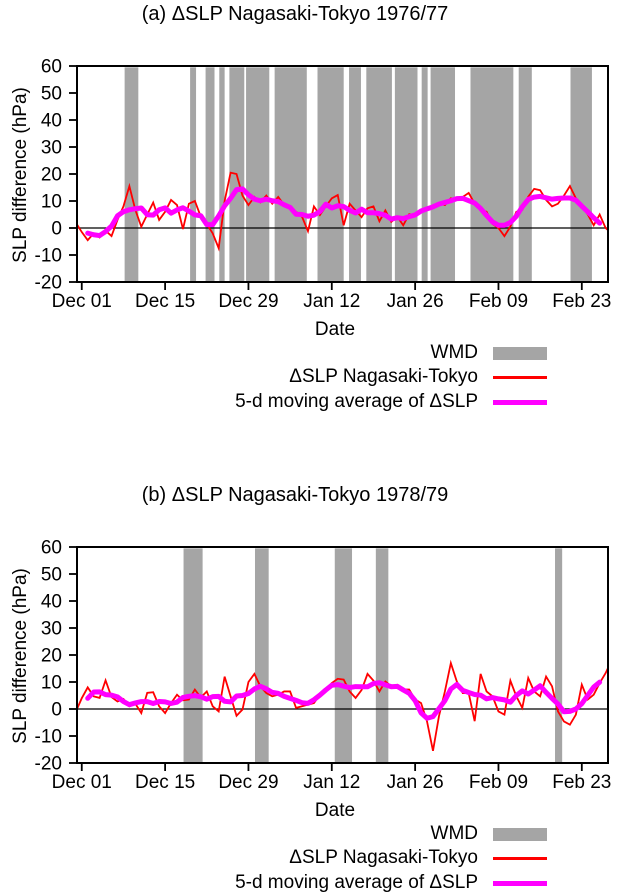 The image size is (618, 895). I want to click on slp-series-line, so click(342, 705).